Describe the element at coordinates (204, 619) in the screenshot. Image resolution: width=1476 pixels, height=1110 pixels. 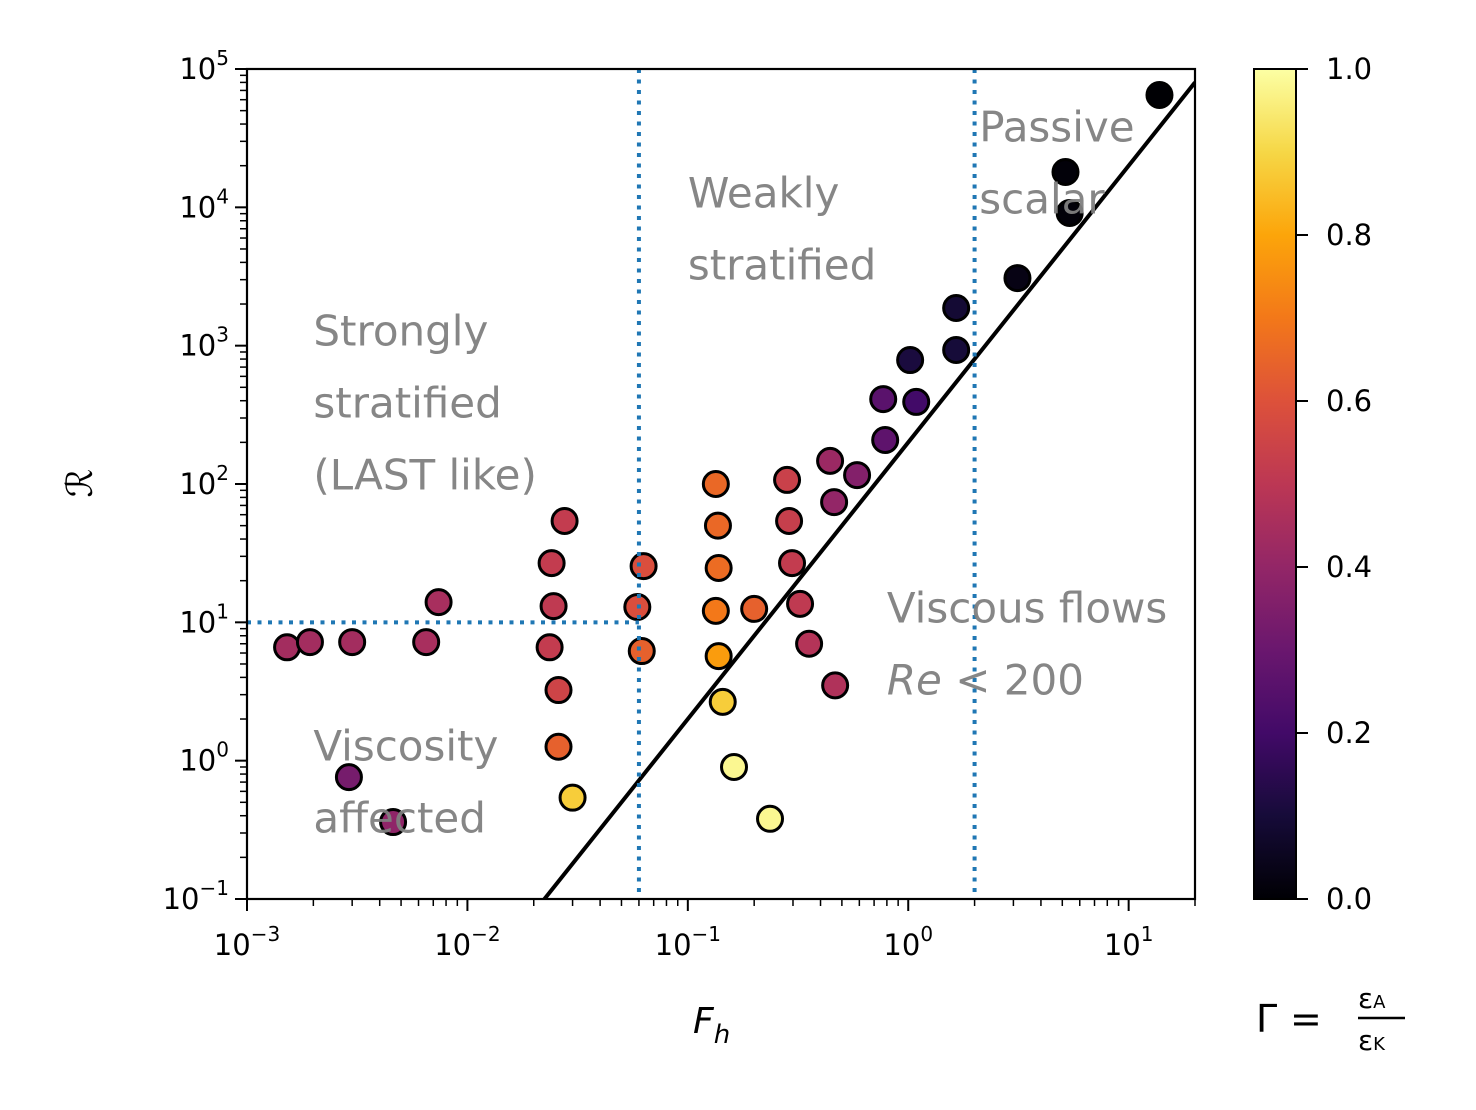
I see `y-tick-label: 10¹` at that location.